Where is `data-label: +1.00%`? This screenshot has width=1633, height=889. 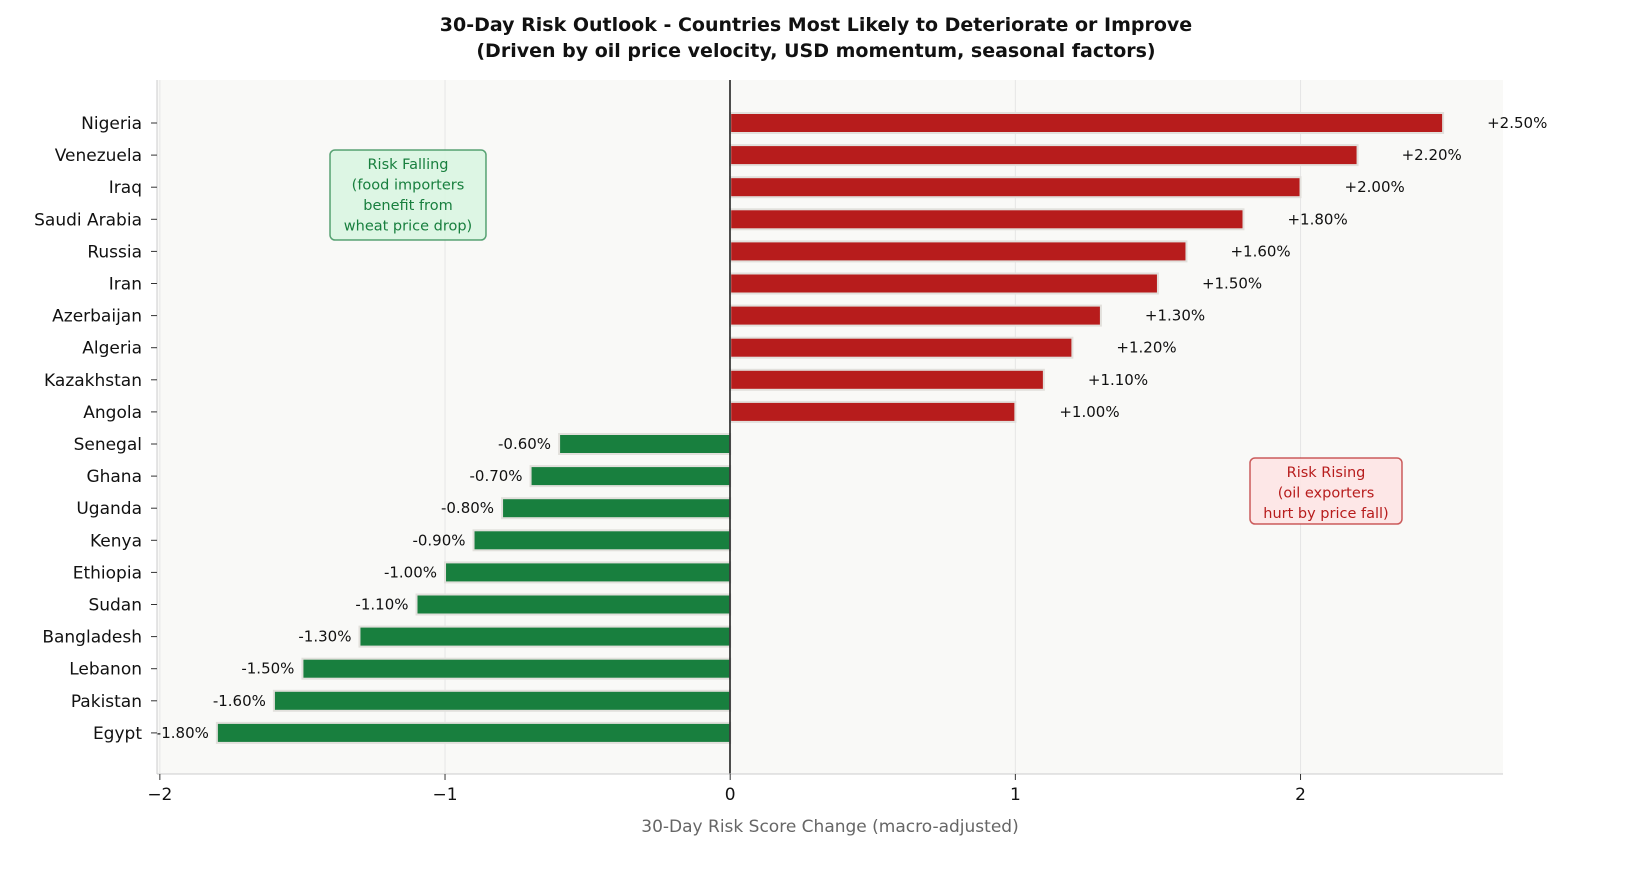 data-label: +1.00% is located at coordinates (1089, 412).